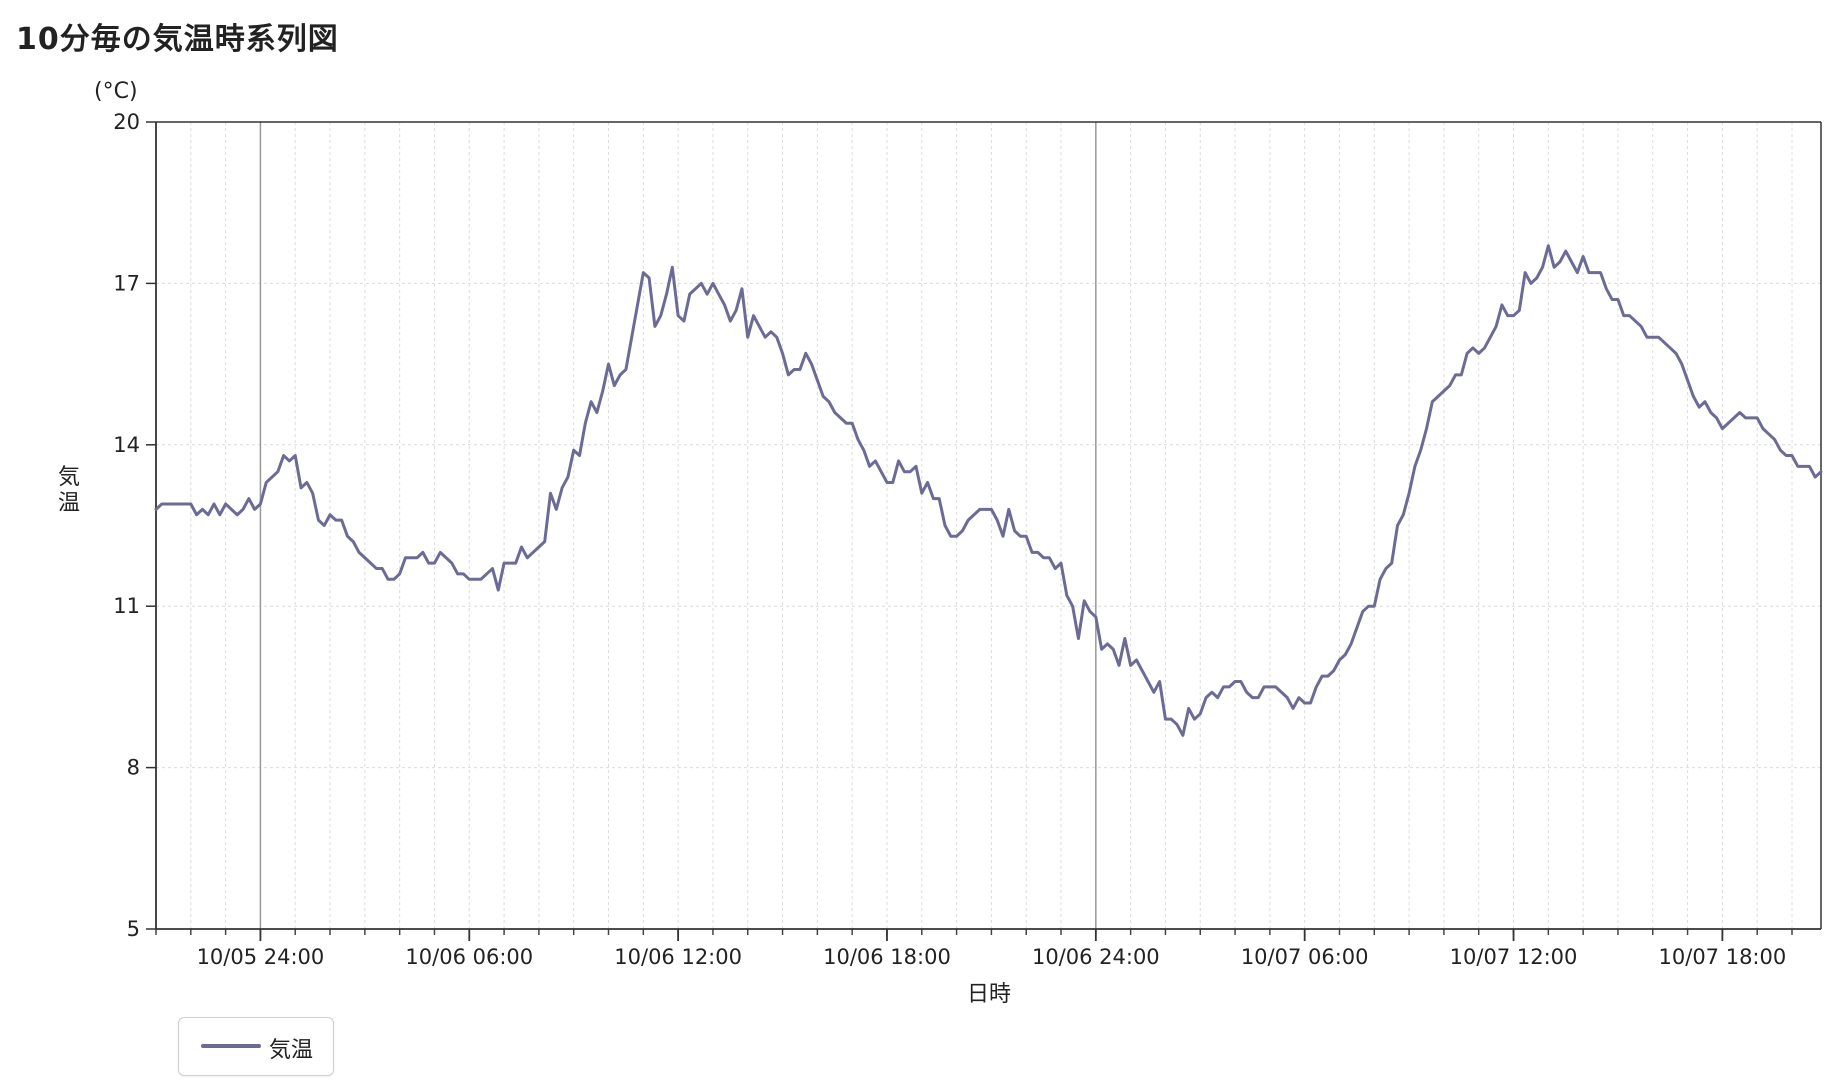 The height and width of the screenshot is (1092, 1836). I want to click on y-axis-title: 気温, so click(69, 490).